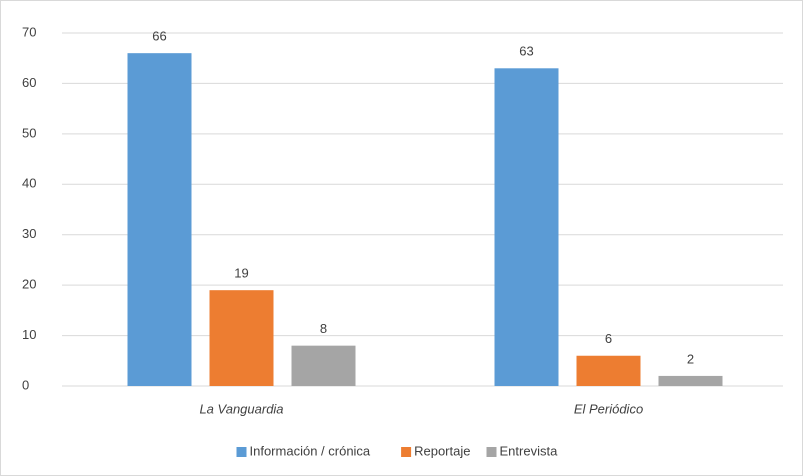  I want to click on x-tick-label: El Periódico, so click(608, 408).